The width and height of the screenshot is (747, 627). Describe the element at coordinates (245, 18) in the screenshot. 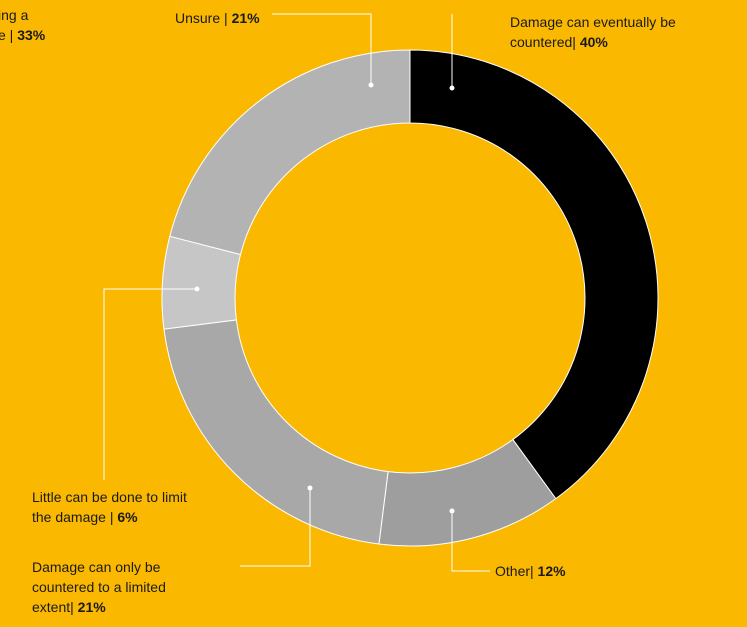

I see `label-unsure-value: 21%` at that location.